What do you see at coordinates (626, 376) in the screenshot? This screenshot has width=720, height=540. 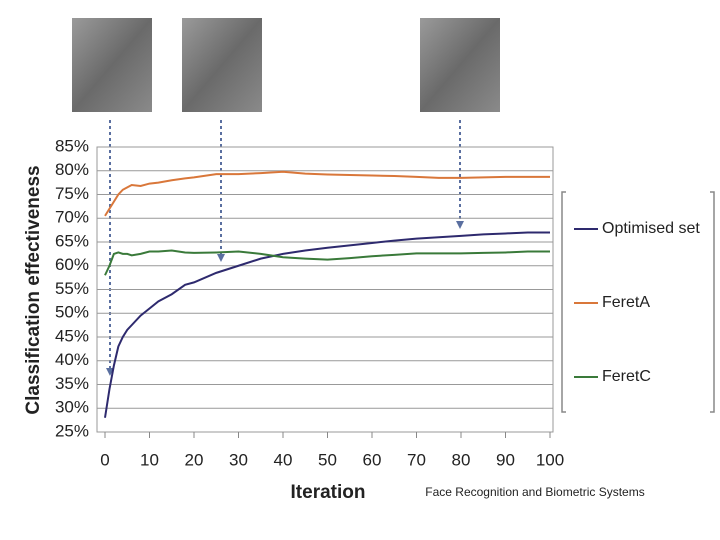 I see `legend-label: FeretC` at bounding box center [626, 376].